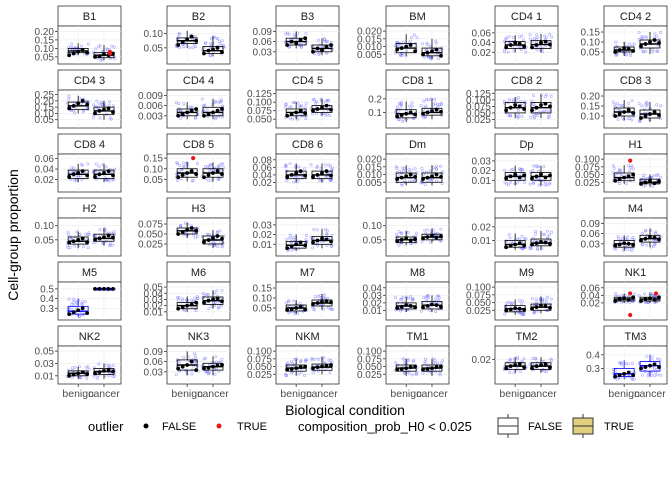  Describe the element at coordinates (635, 173) in the screenshot. I see `facet-panel` at that location.